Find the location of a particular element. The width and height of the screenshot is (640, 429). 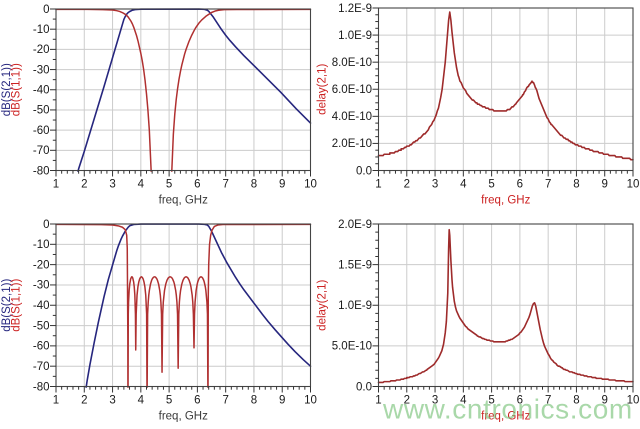

y-tick-label: 6.0E-10 is located at coordinates (352, 90).